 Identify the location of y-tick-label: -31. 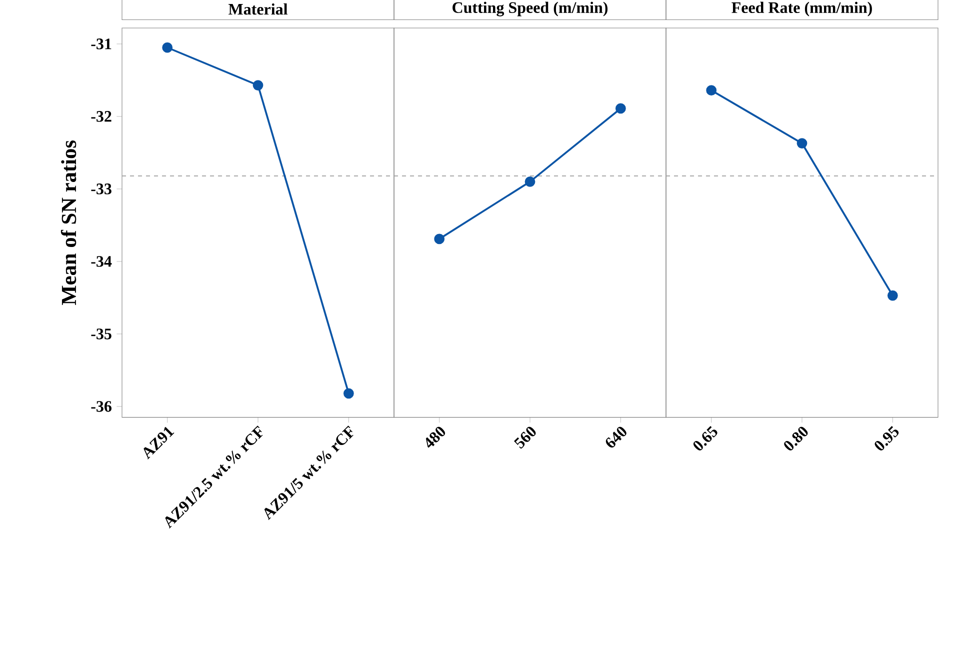
(101, 44).